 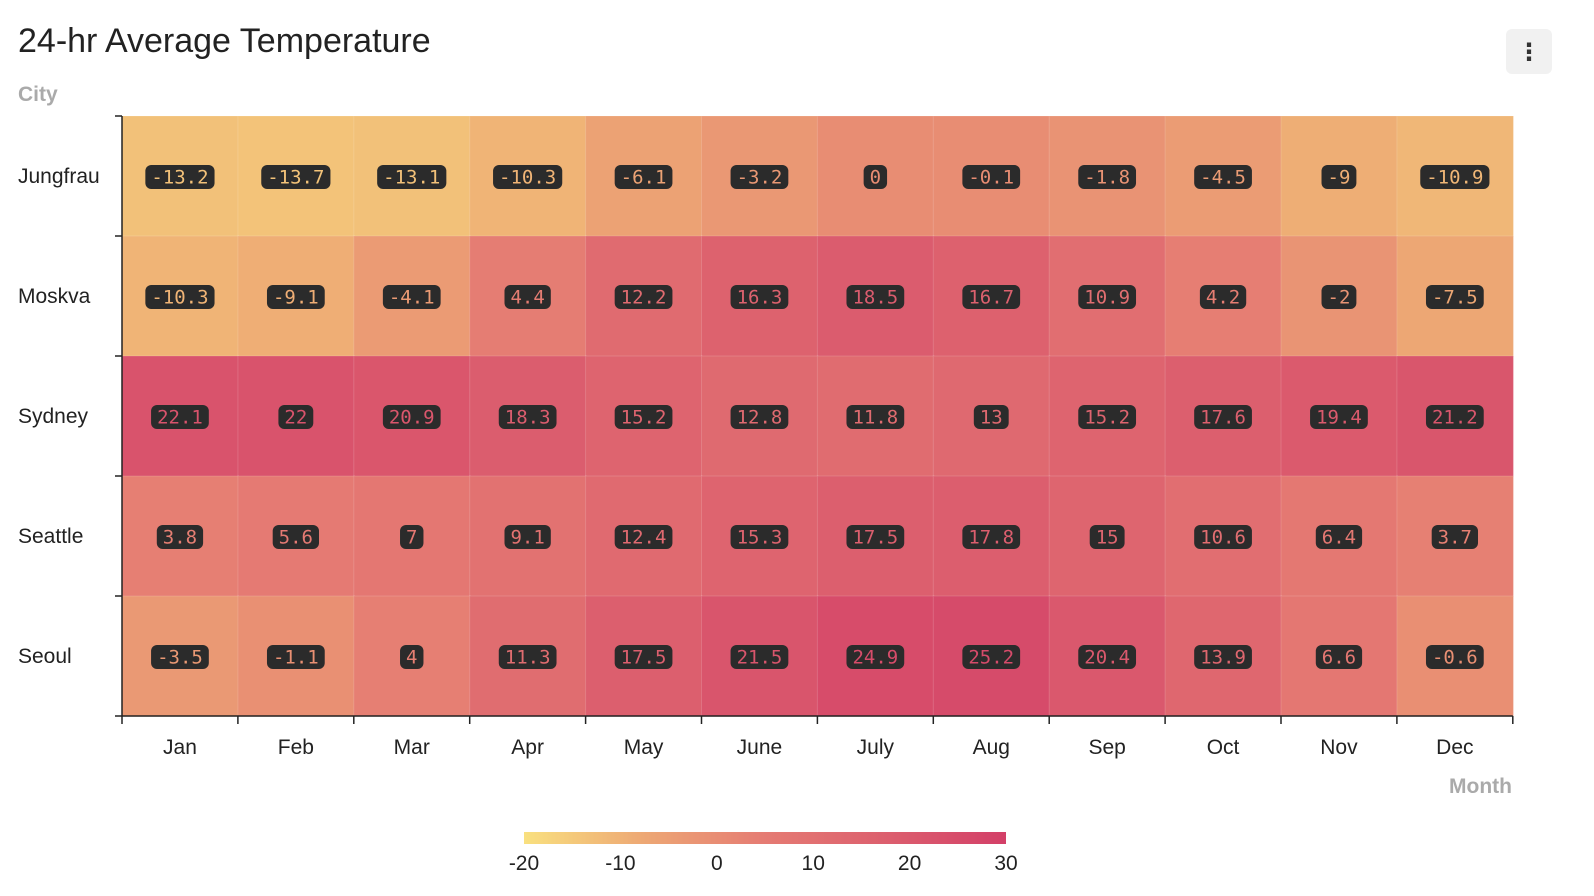 What do you see at coordinates (54, 296) in the screenshot?
I see `y-tick-label: Moskva` at bounding box center [54, 296].